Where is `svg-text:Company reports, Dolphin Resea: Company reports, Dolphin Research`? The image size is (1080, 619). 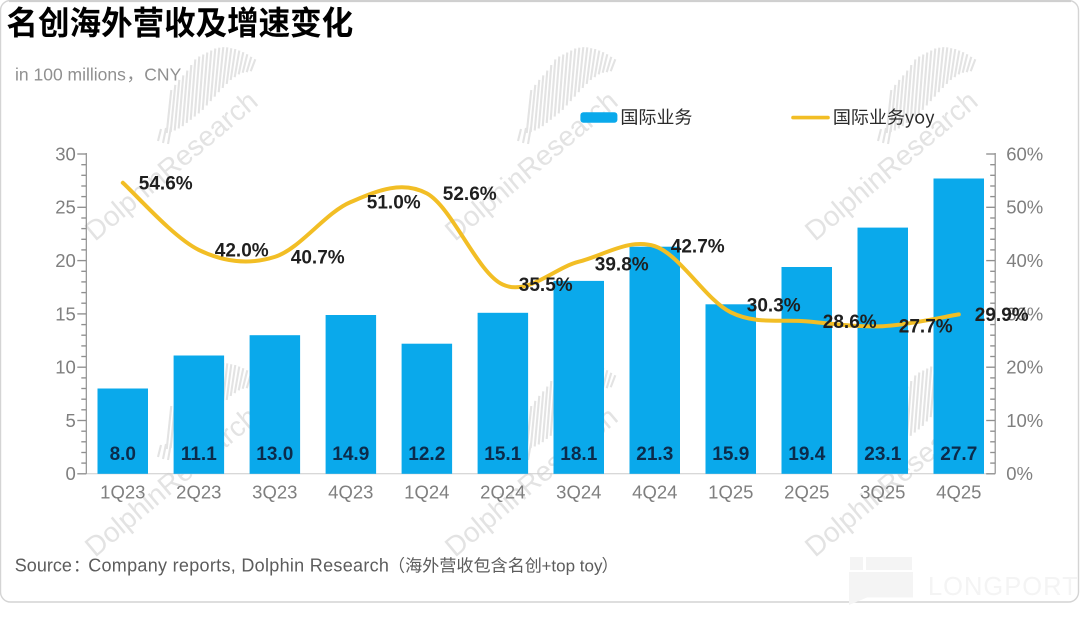 svg-text:Company reports, Dolphin Resea: Company reports, Dolphin Research is located at coordinates (238, 566).